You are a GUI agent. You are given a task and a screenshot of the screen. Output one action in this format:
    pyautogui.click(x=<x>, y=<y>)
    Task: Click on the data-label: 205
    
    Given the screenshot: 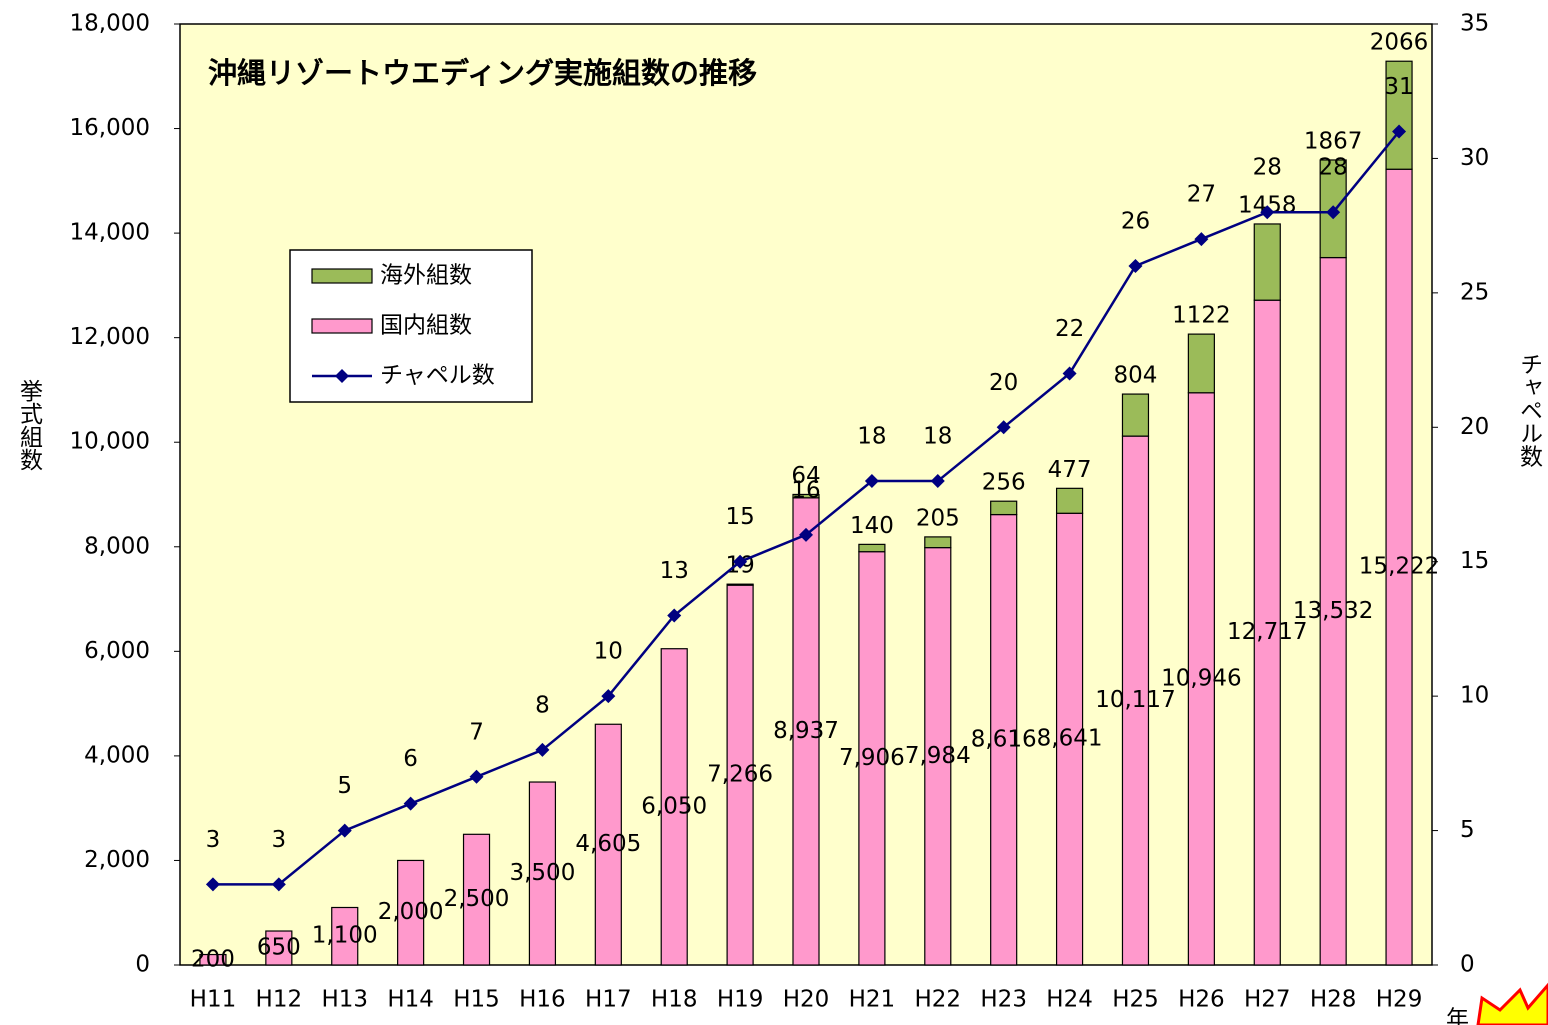 What is the action you would take?
    pyautogui.click(x=938, y=518)
    